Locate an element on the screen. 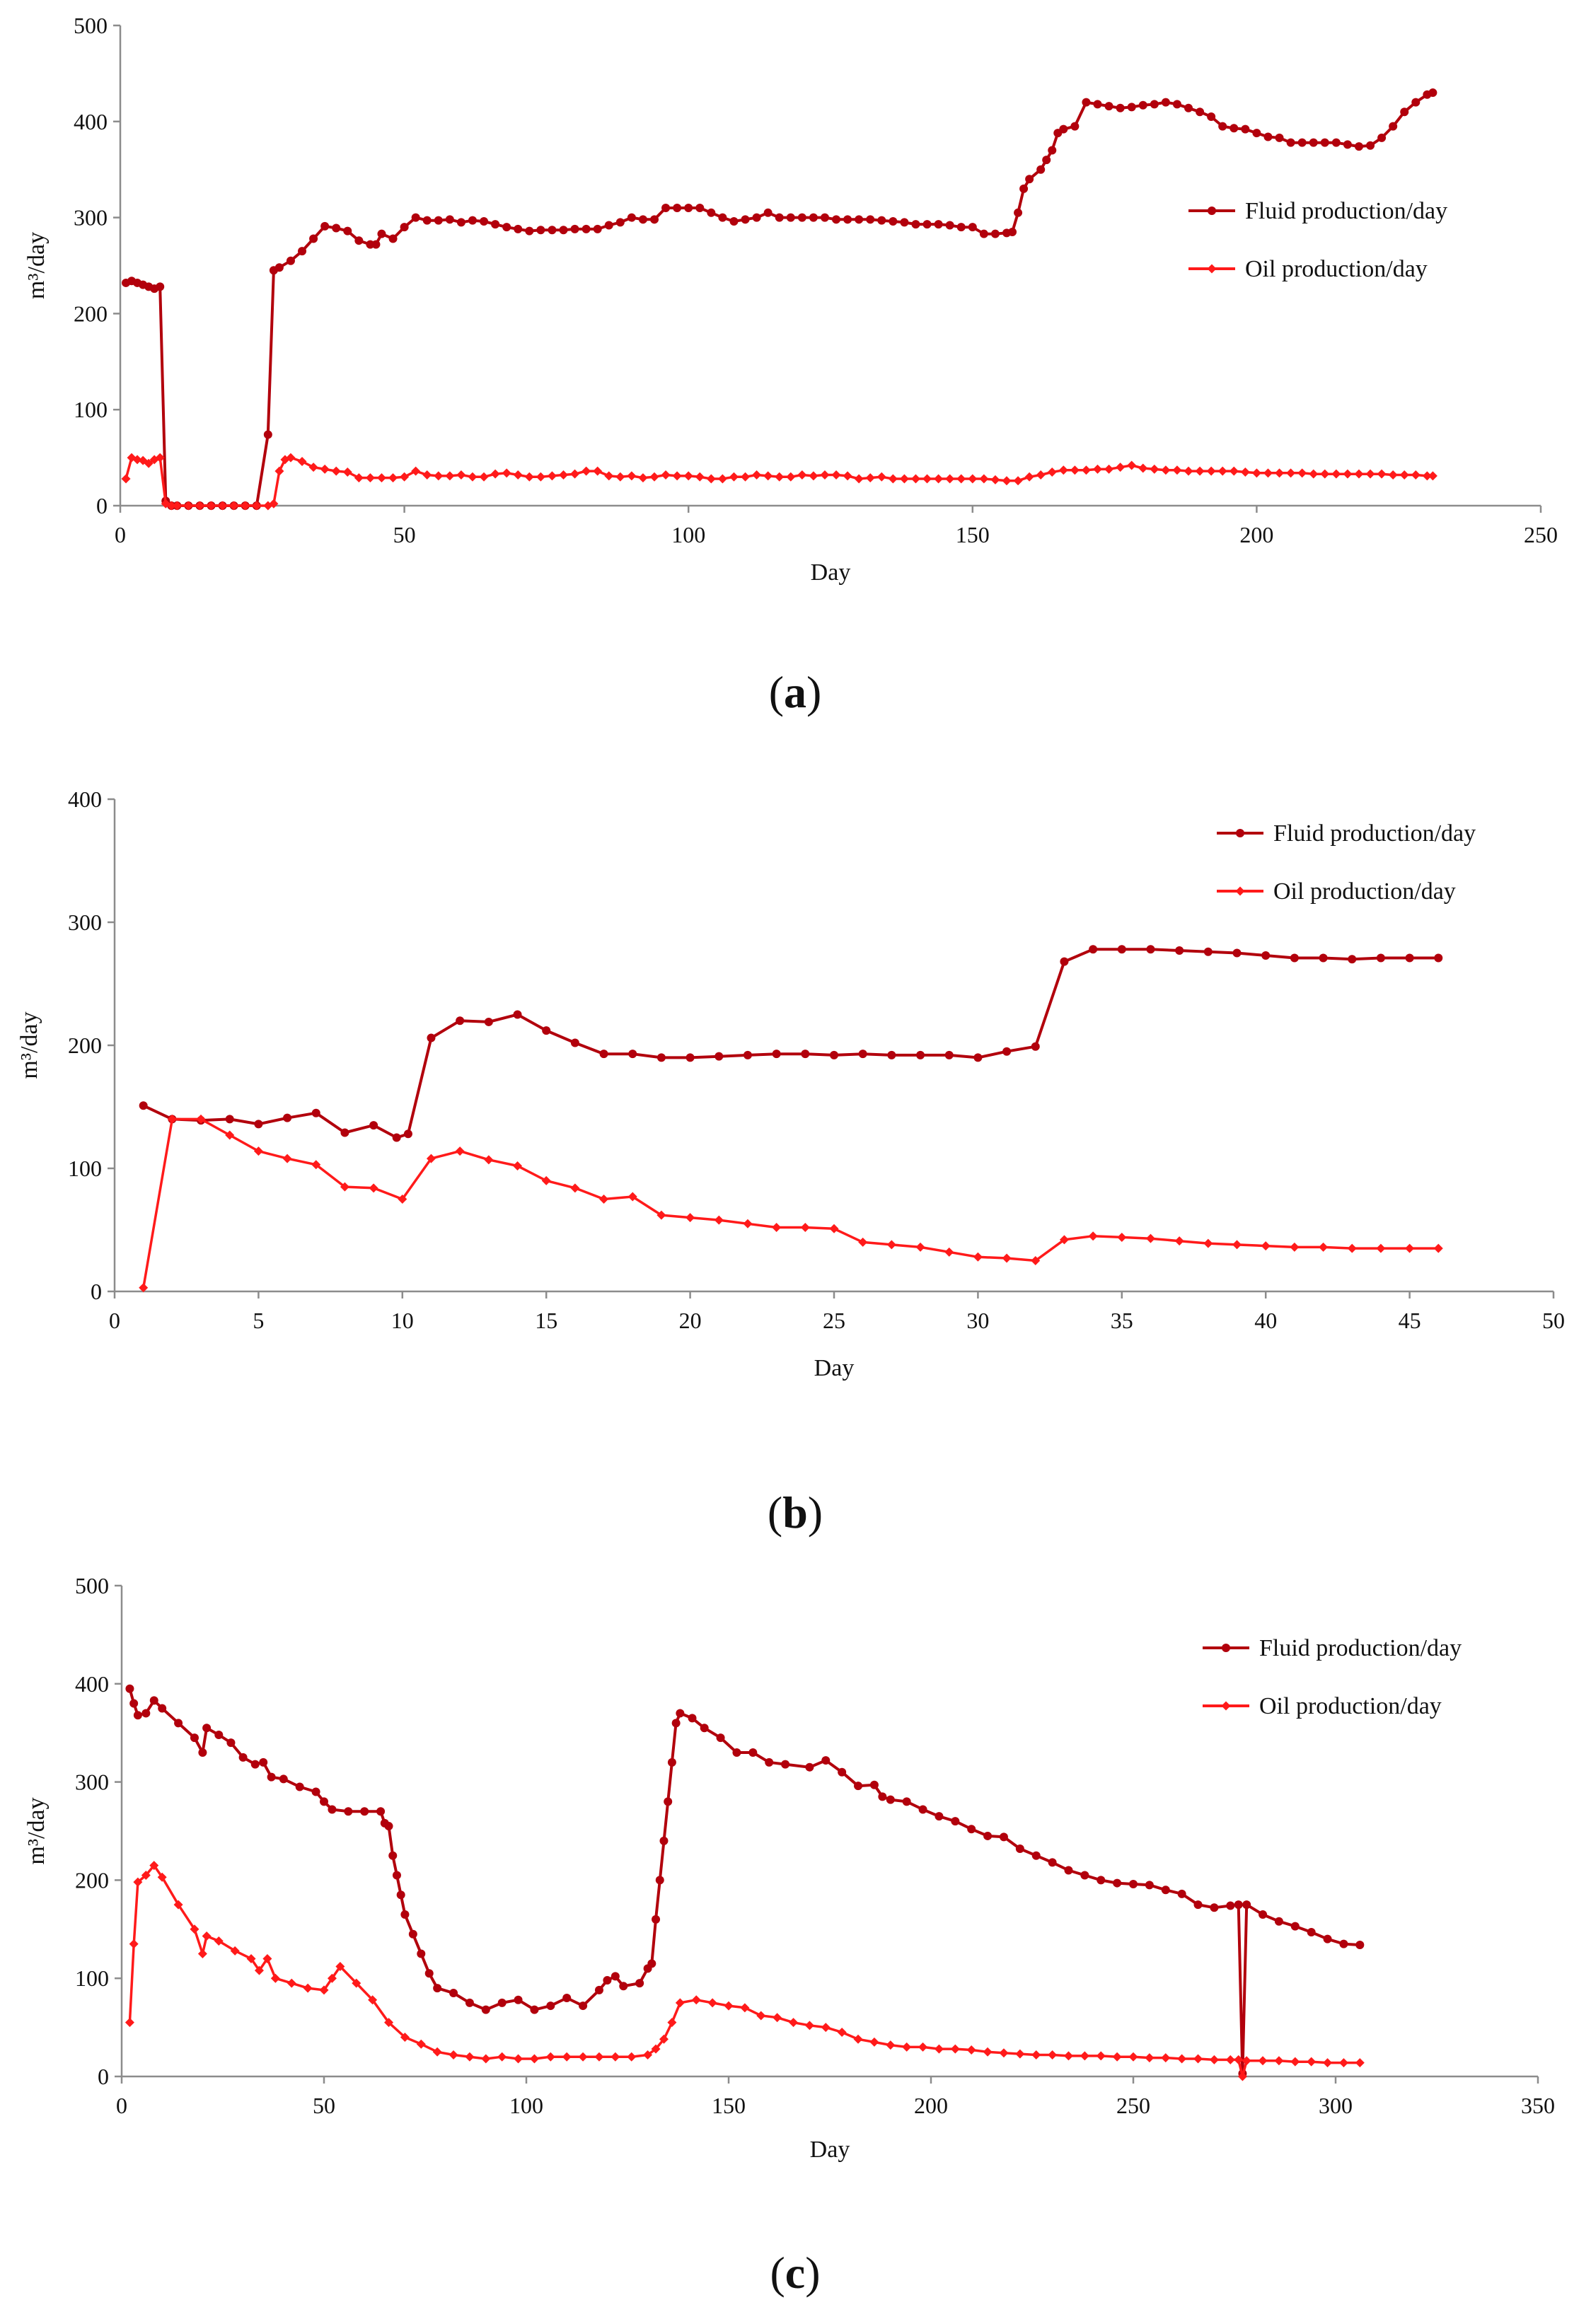 Image resolution: width=1591 pixels, height=2324 pixels. y-tick-label: 300 is located at coordinates (92, 1782).